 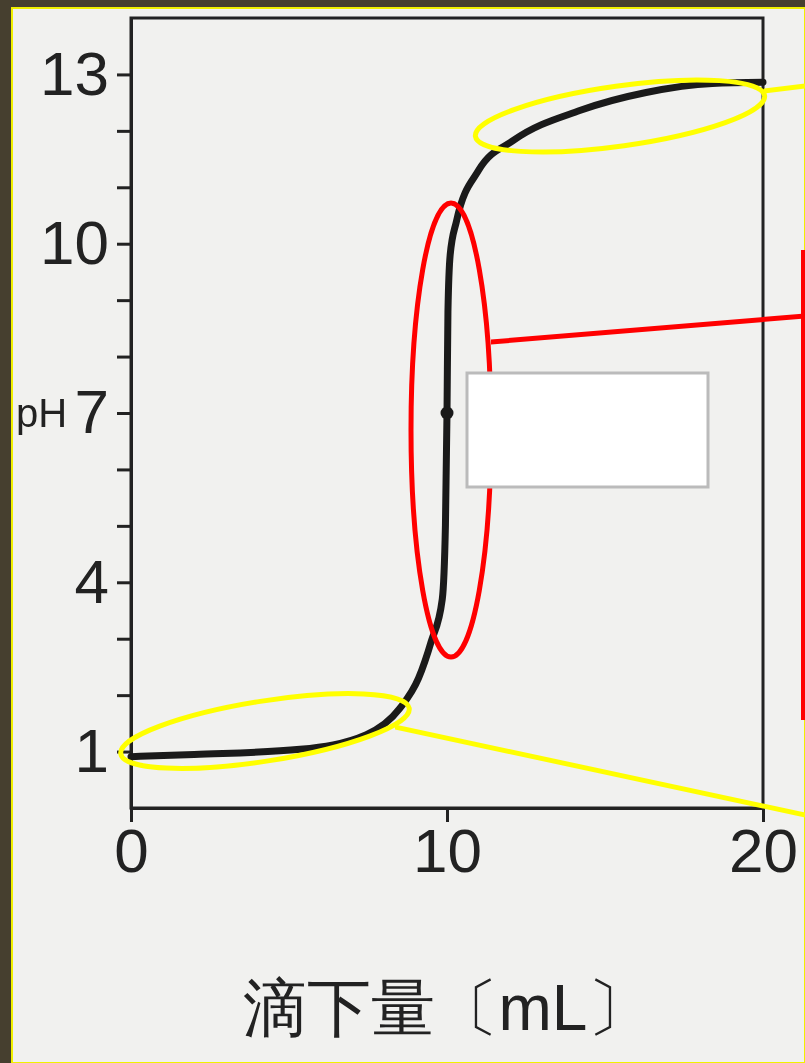 What do you see at coordinates (131, 851) in the screenshot?
I see `x-tick-label: 0` at bounding box center [131, 851].